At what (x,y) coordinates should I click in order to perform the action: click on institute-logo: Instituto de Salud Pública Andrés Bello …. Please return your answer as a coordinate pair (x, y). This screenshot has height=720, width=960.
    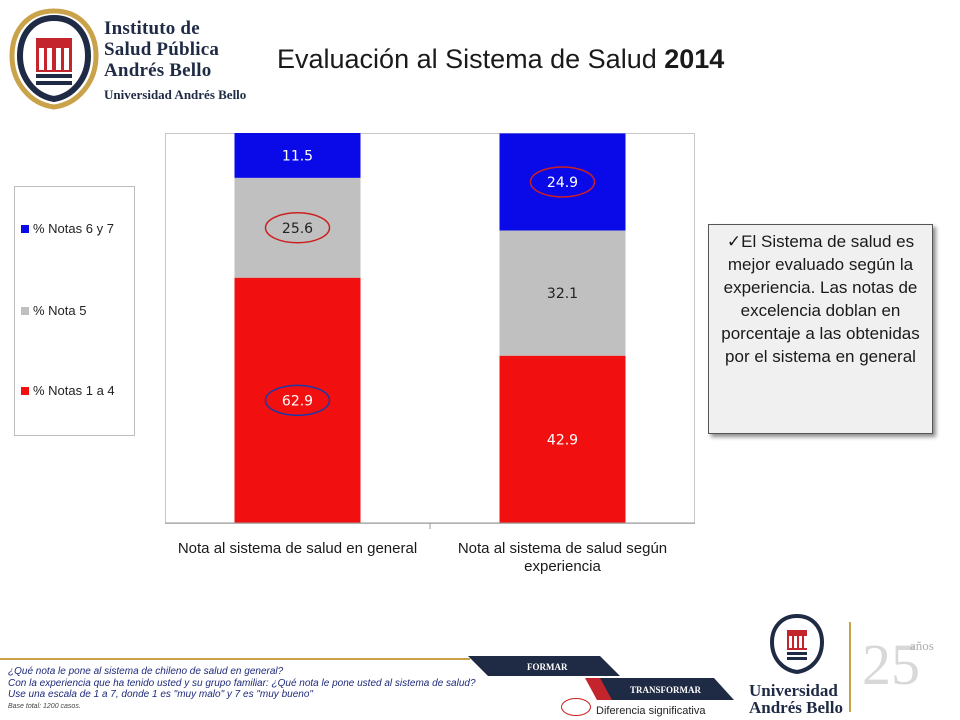
    Looking at the image, I should click on (133, 59).